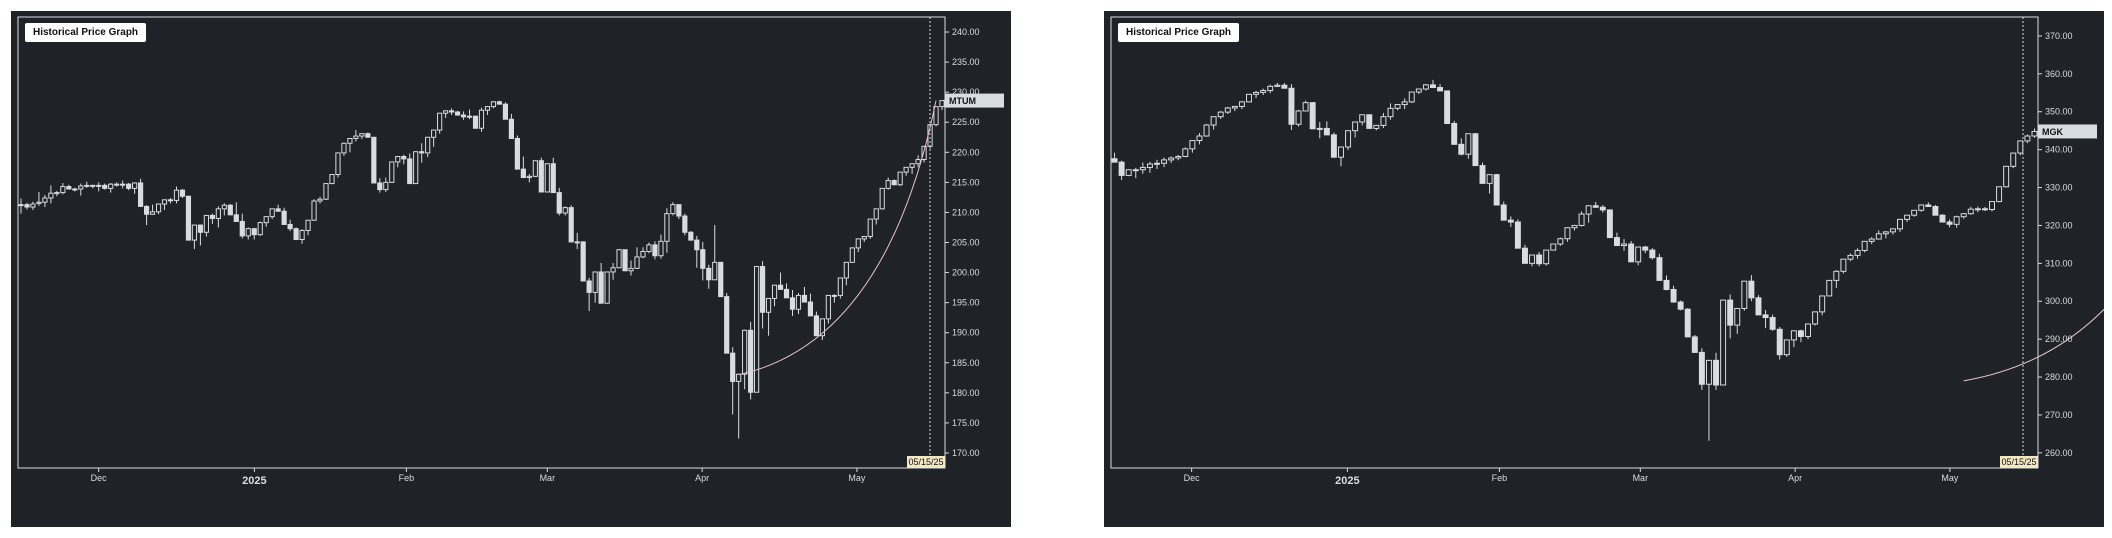 The height and width of the screenshot is (538, 2112). What do you see at coordinates (966, 243) in the screenshot?
I see `y-tick-label: 205.00` at bounding box center [966, 243].